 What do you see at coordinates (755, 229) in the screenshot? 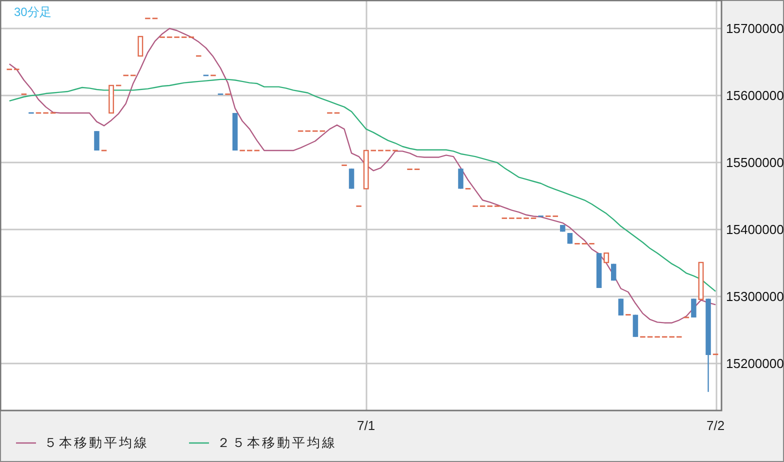
I see `ytick: 15400000` at bounding box center [755, 229].